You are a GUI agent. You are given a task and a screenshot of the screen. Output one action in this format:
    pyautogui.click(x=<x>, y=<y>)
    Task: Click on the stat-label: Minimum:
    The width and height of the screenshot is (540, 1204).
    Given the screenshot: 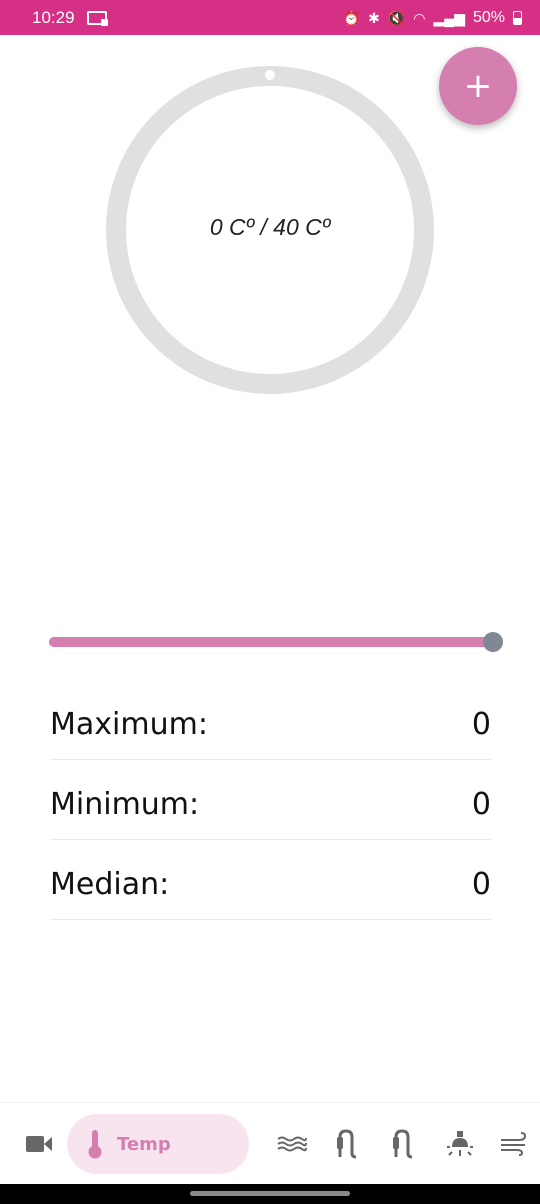 What is the action you would take?
    pyautogui.click(x=125, y=804)
    